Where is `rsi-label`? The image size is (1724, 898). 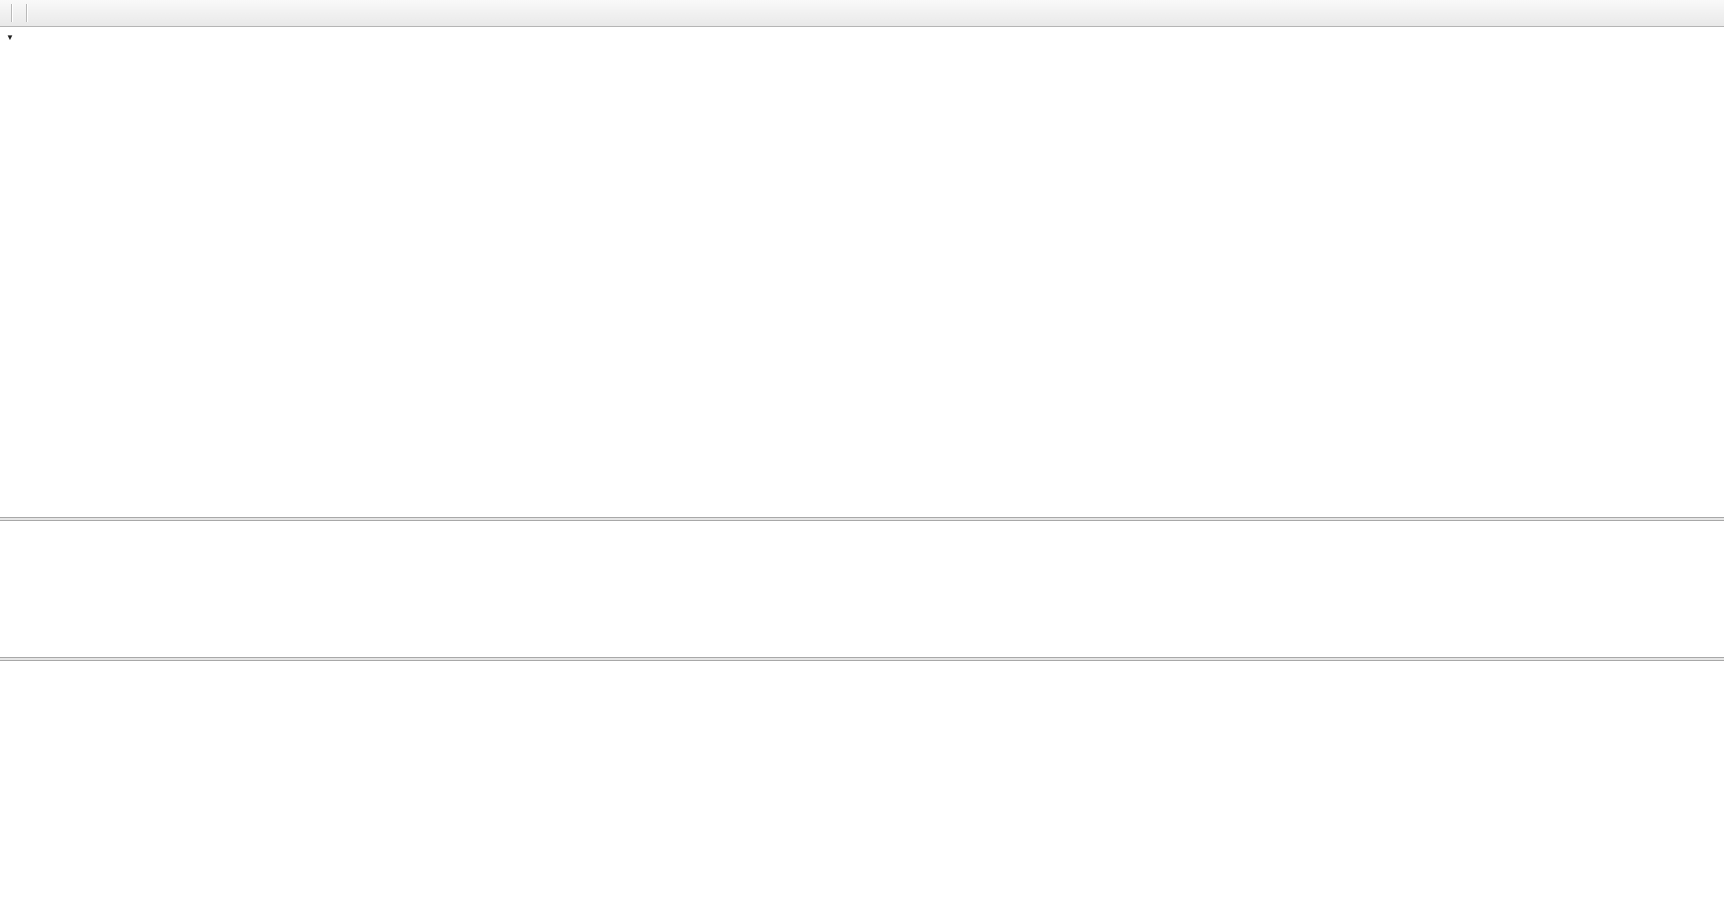
rsi-label is located at coordinates (8, 670).